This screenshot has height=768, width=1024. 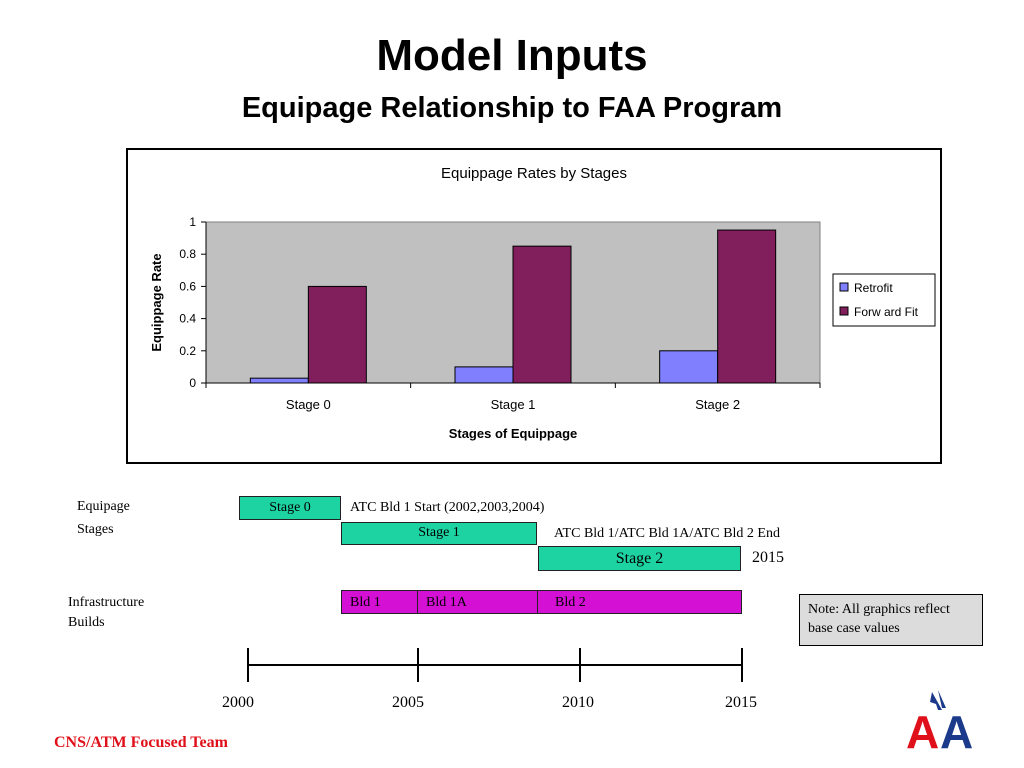 What do you see at coordinates (86, 622) in the screenshot?
I see `infrastructure-builds-label-line2: Builds` at bounding box center [86, 622].